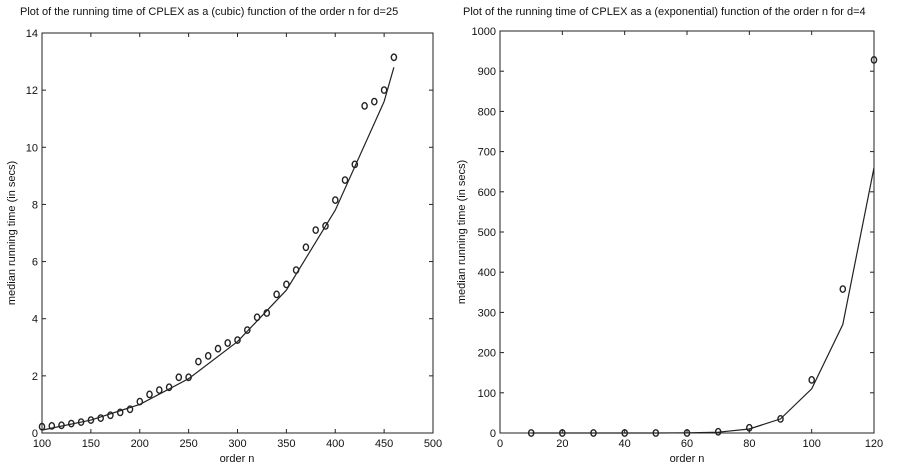 The image size is (907, 465). I want to click on right-y-tick-label: 900, so click(487, 72).